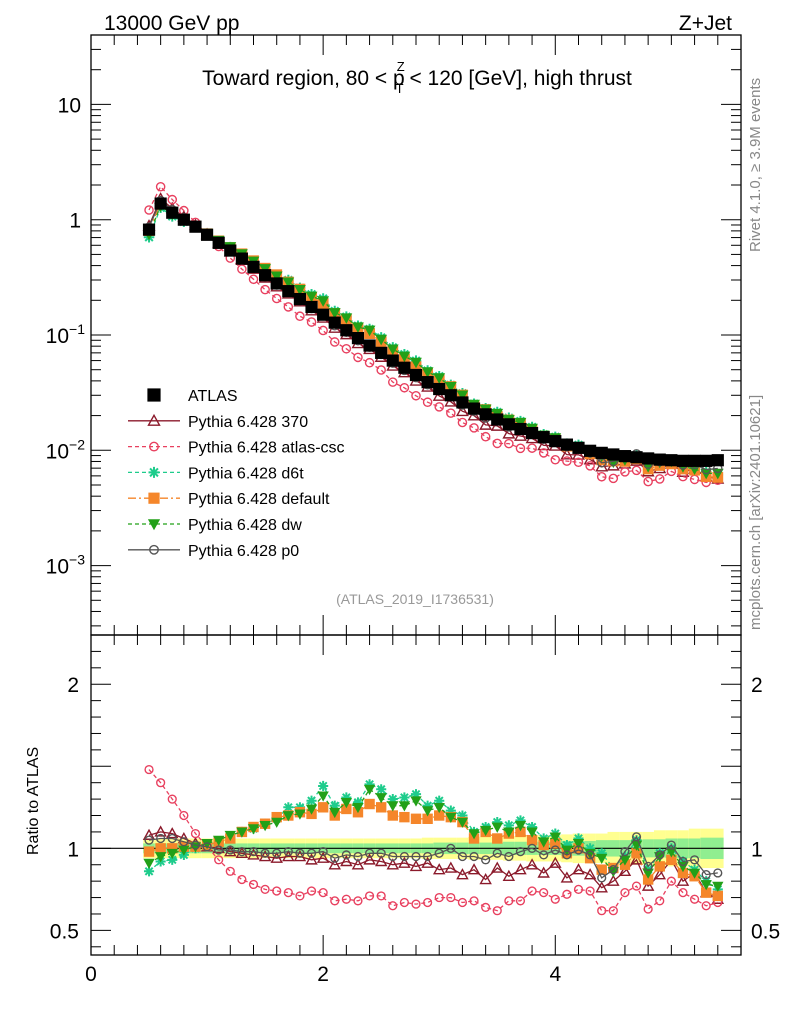 This screenshot has width=786, height=1024. Describe the element at coordinates (765, 931) in the screenshot. I see `ratio-y-tick-label-right: 0.5` at that location.